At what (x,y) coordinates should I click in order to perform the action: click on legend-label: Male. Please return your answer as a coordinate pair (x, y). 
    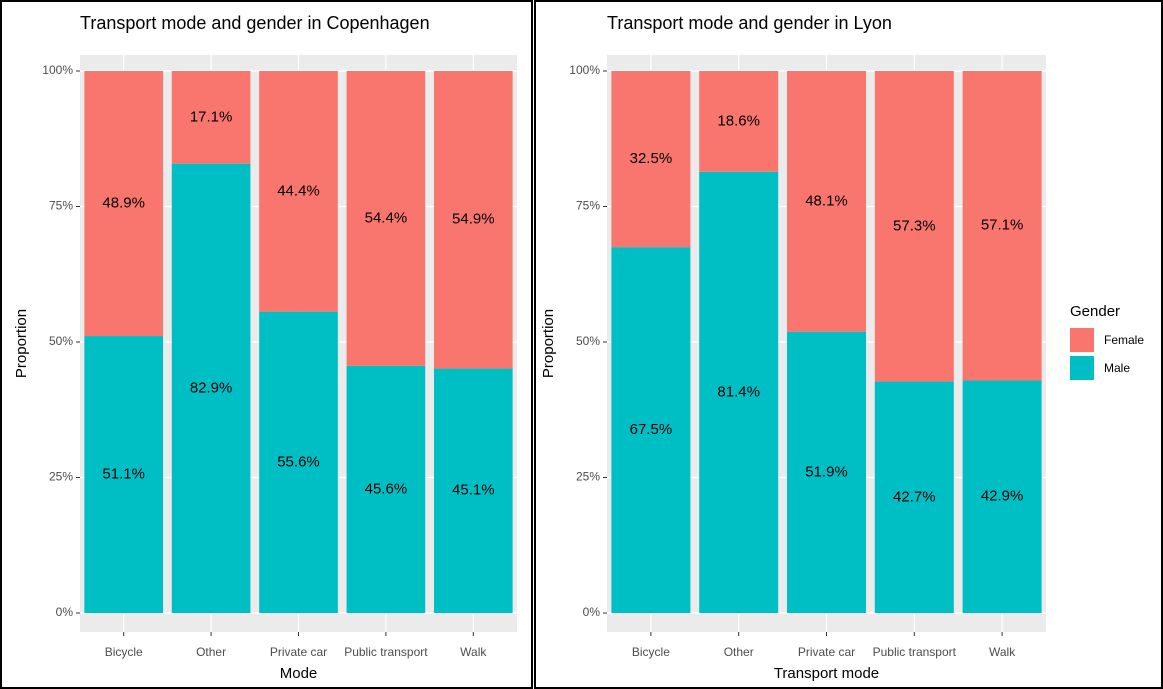
    Looking at the image, I should click on (1117, 368).